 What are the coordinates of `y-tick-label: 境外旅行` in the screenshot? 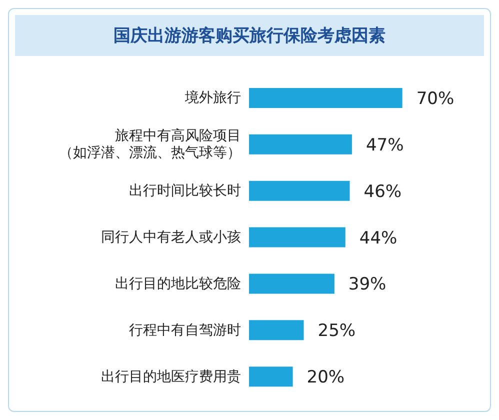 It's located at (212, 98).